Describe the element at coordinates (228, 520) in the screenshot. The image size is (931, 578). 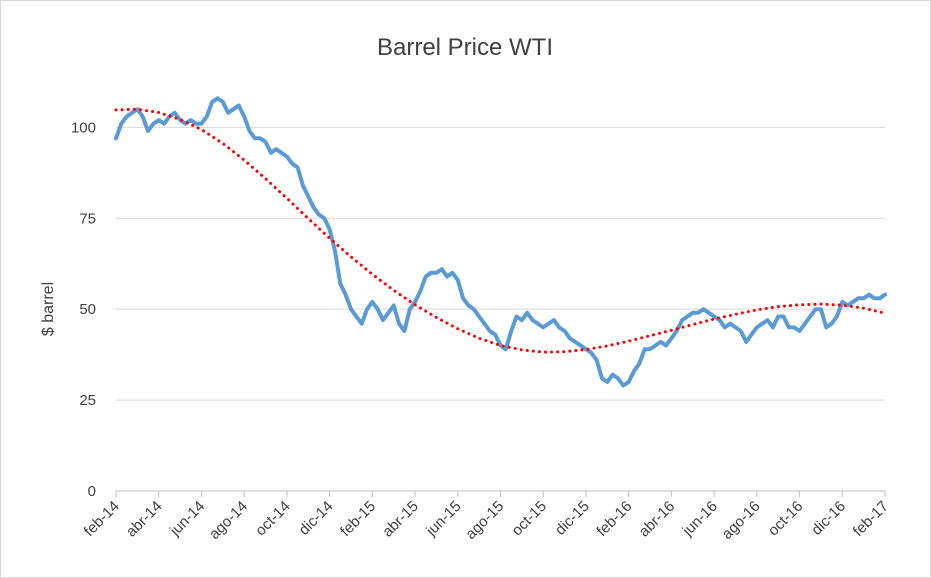
I see `x-tick-label: ago-14` at that location.